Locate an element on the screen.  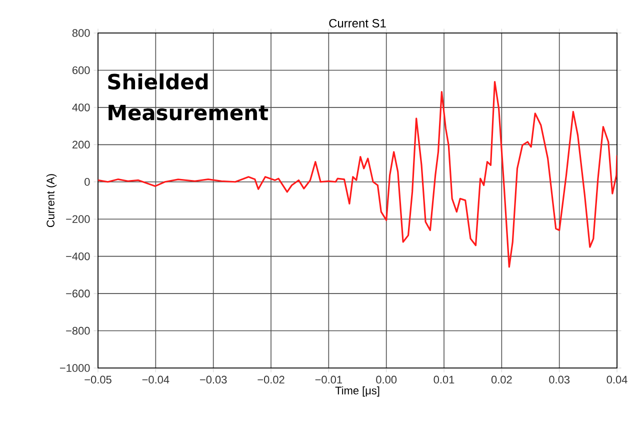
x-tick-label: 0.04 is located at coordinates (617, 380).